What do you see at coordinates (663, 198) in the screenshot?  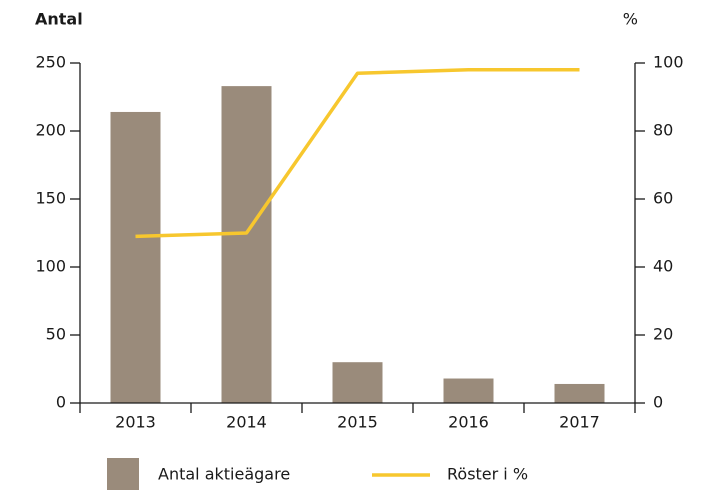 I see `y2-tick-label: 60` at bounding box center [663, 198].